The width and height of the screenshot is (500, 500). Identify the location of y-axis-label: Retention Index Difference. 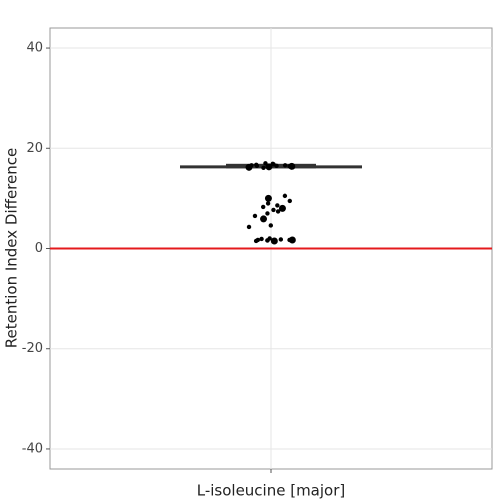
(12, 248).